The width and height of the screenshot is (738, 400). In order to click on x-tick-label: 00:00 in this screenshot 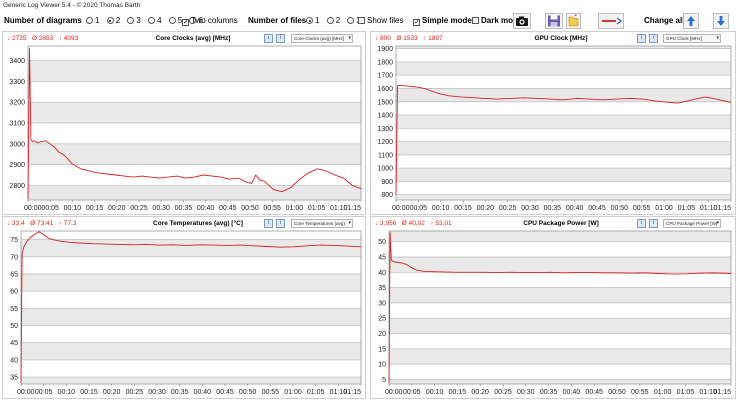, I will do `click(33, 208)`.